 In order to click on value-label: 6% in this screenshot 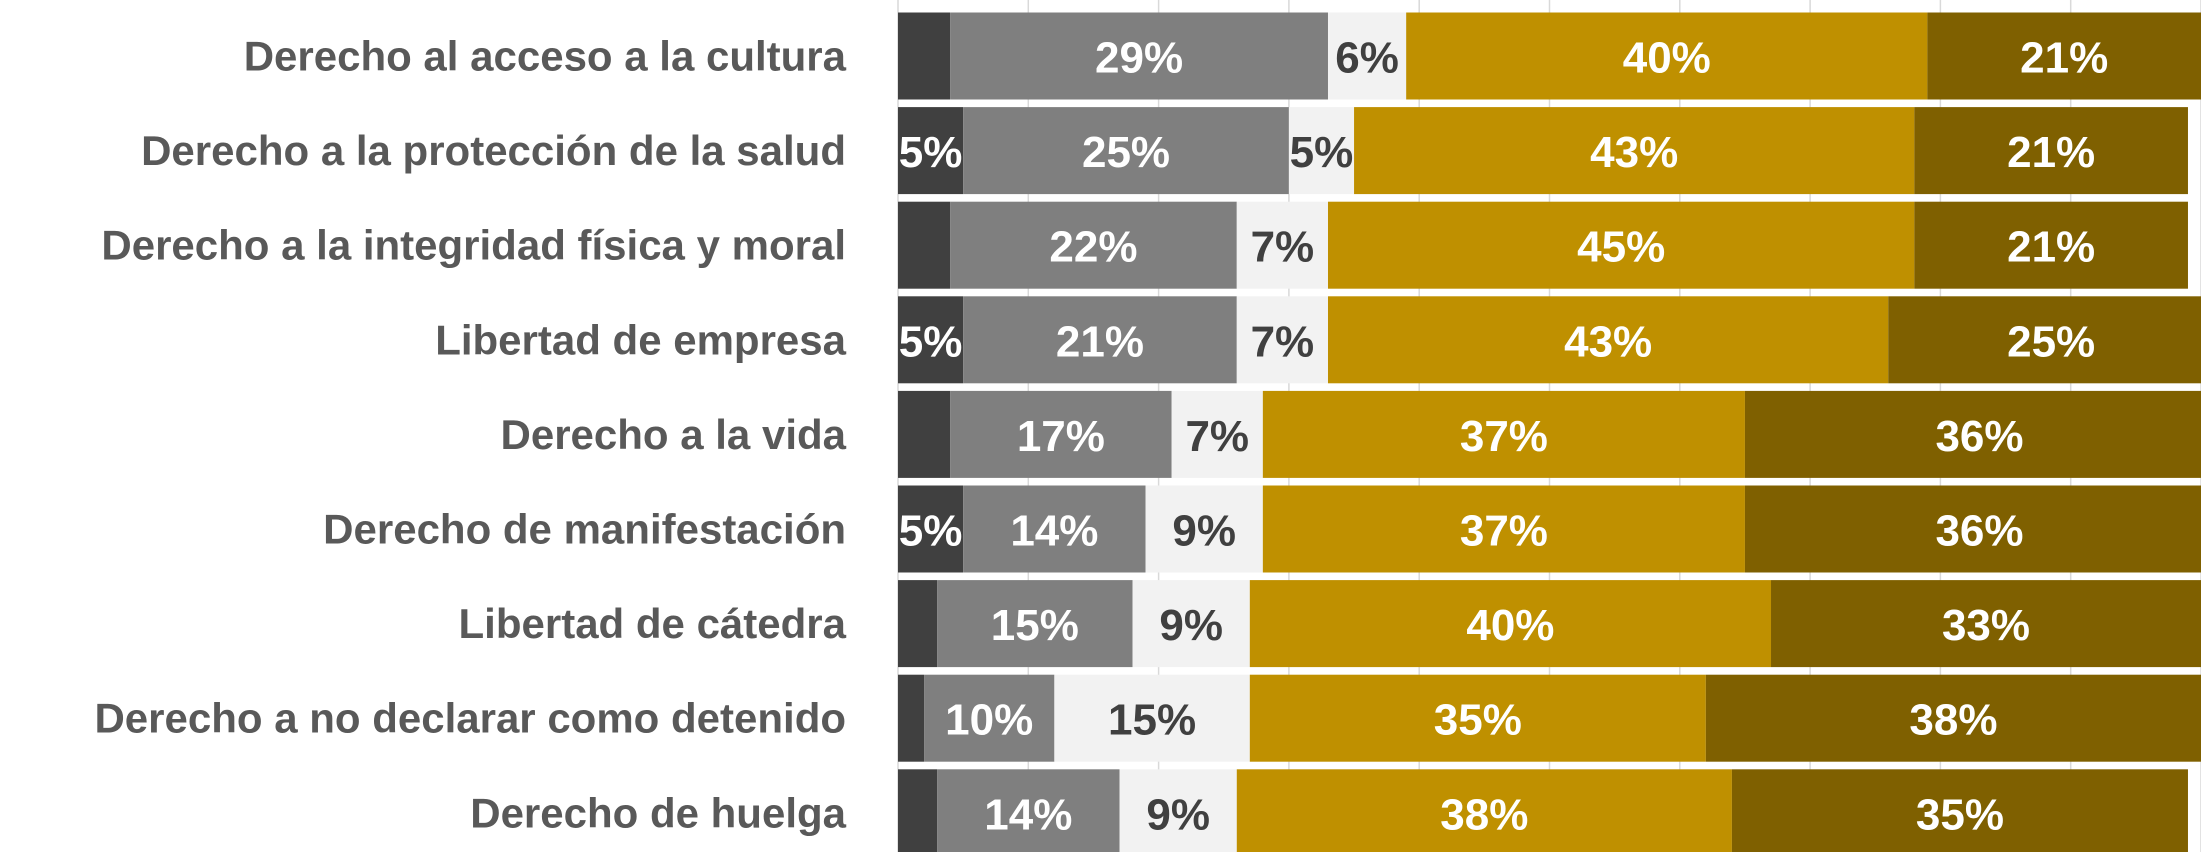, I will do `click(1367, 58)`.